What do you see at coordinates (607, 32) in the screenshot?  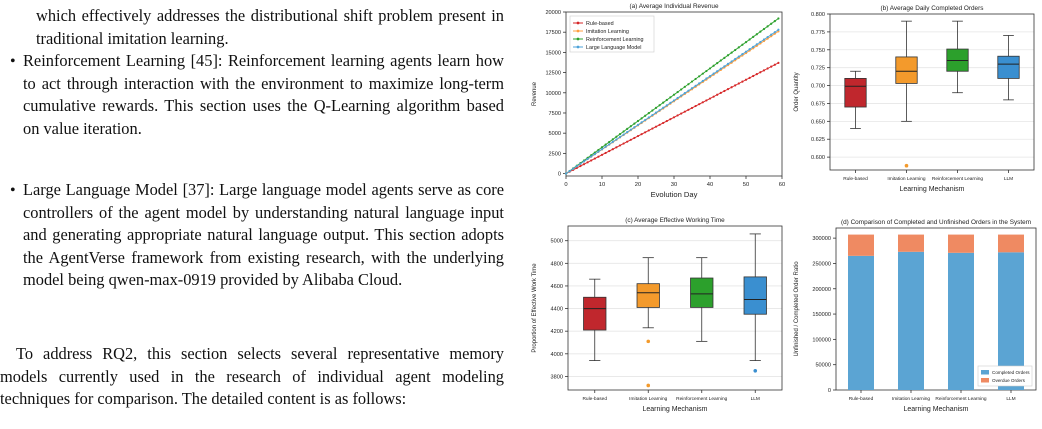 I see `legend-label: Imitation Learning` at bounding box center [607, 32].